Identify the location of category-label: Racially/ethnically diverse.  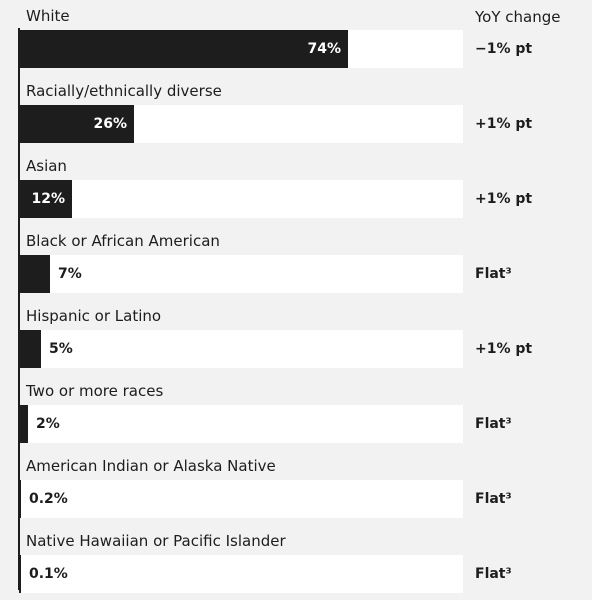
(124, 91).